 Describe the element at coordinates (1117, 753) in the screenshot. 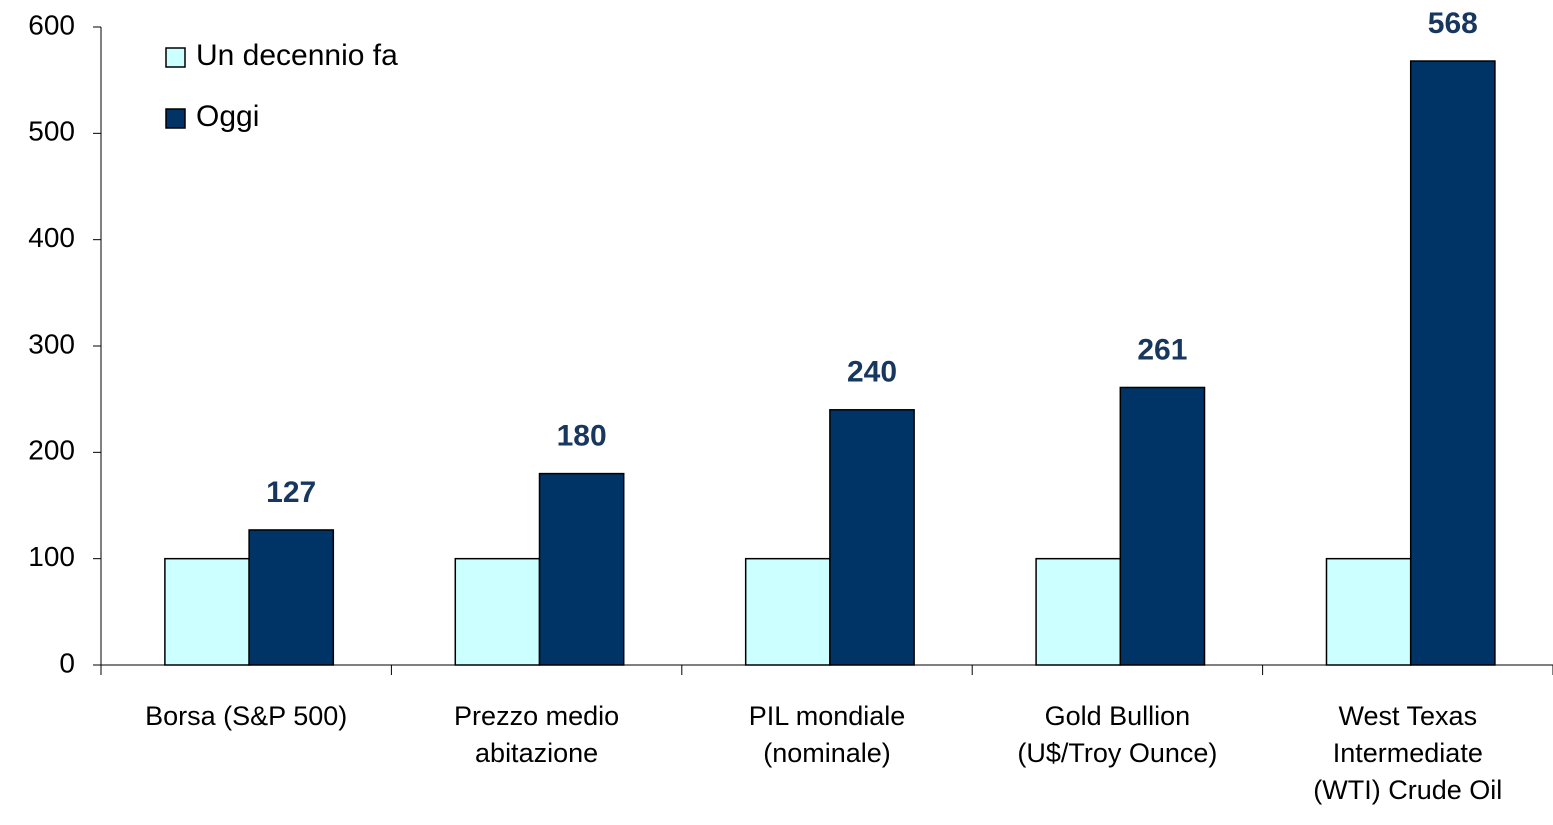

I see `x-tick-label: (U$/Troy Ounce)` at that location.